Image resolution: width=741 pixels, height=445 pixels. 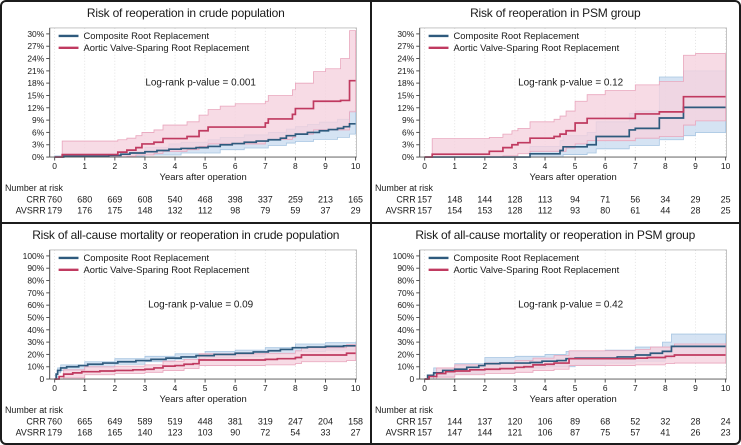 I want to click on svg-text: 27, so click(x=356, y=432).